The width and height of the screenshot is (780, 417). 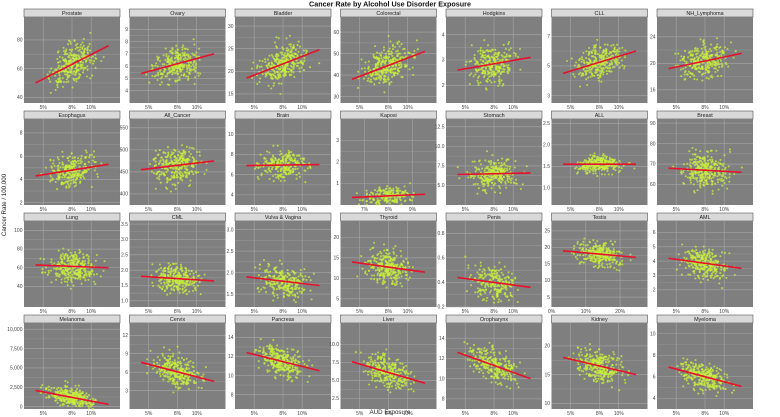 I want to click on facet-strip-label: Breast, so click(x=705, y=116).